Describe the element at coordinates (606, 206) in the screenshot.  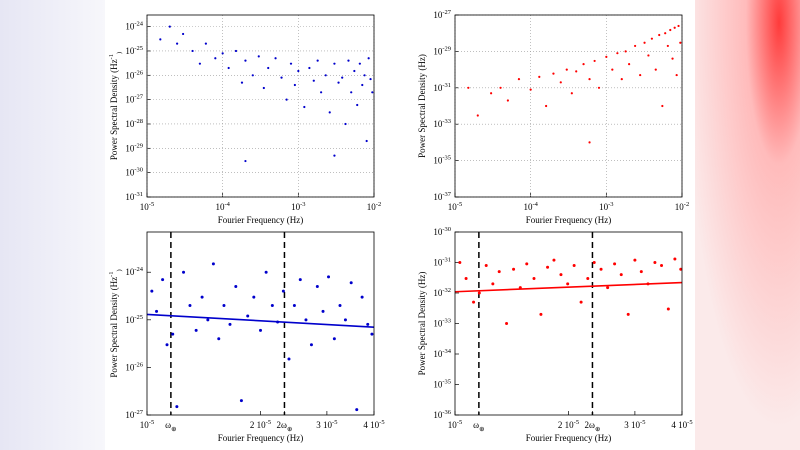
I see `x-tick-label: 10⁻³` at that location.